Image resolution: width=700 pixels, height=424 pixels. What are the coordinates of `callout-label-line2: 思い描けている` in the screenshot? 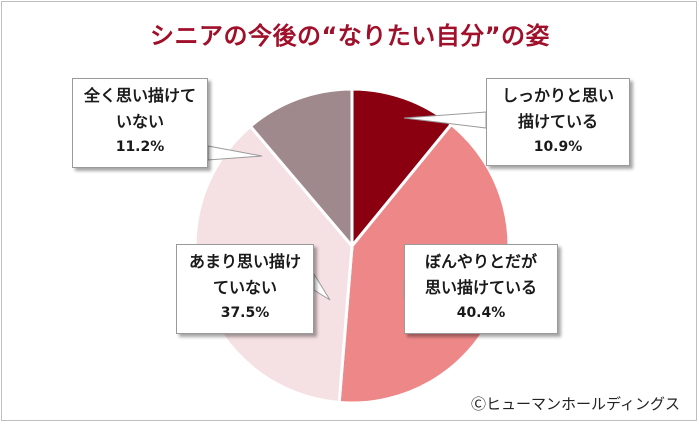 It's located at (480, 287).